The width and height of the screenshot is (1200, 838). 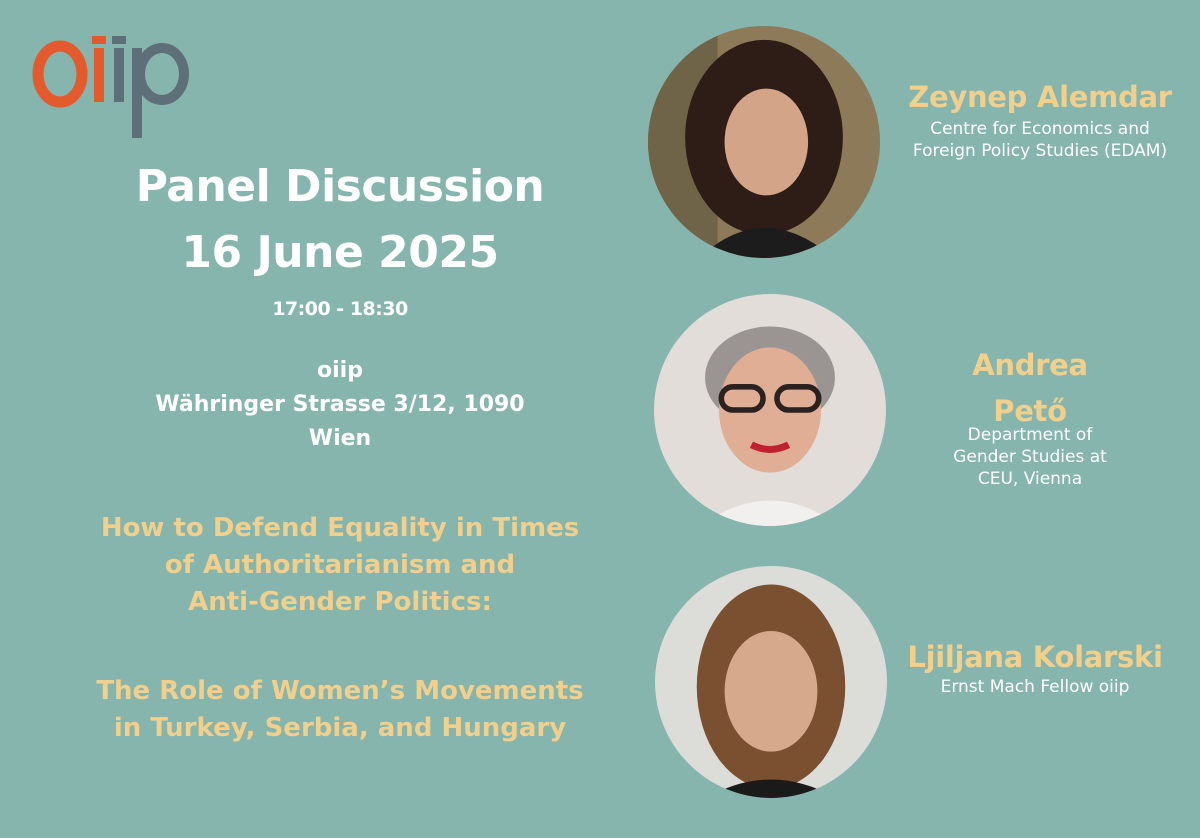 I want to click on topic-line: How to Defend Equality in Times, so click(x=340, y=528).